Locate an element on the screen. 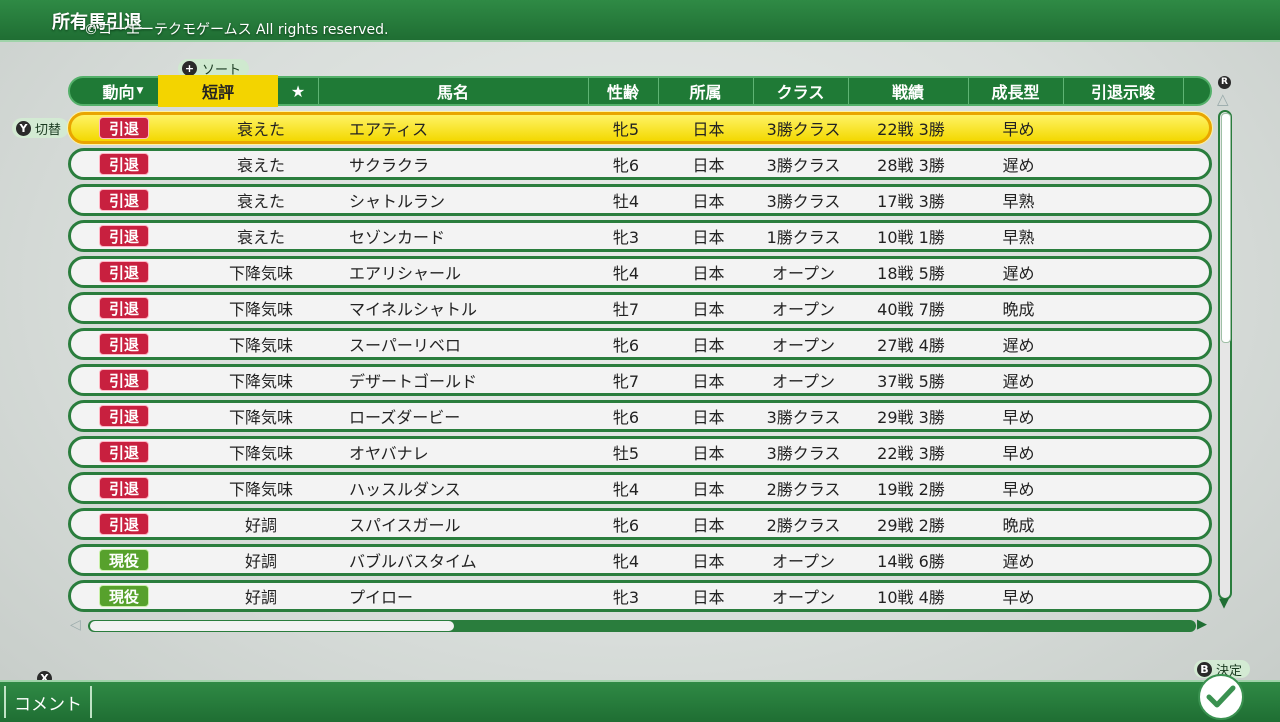 Image resolution: width=1280 pixels, height=722 pixels. record-cell: 27戦 4勝 is located at coordinates (911, 345).